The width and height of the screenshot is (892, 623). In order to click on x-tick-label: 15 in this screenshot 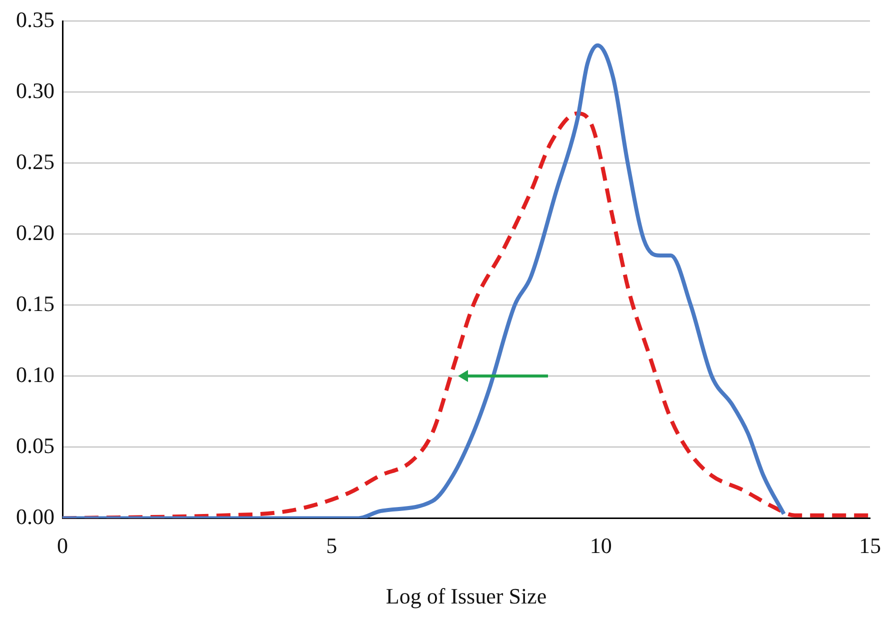, I will do `click(870, 545)`.